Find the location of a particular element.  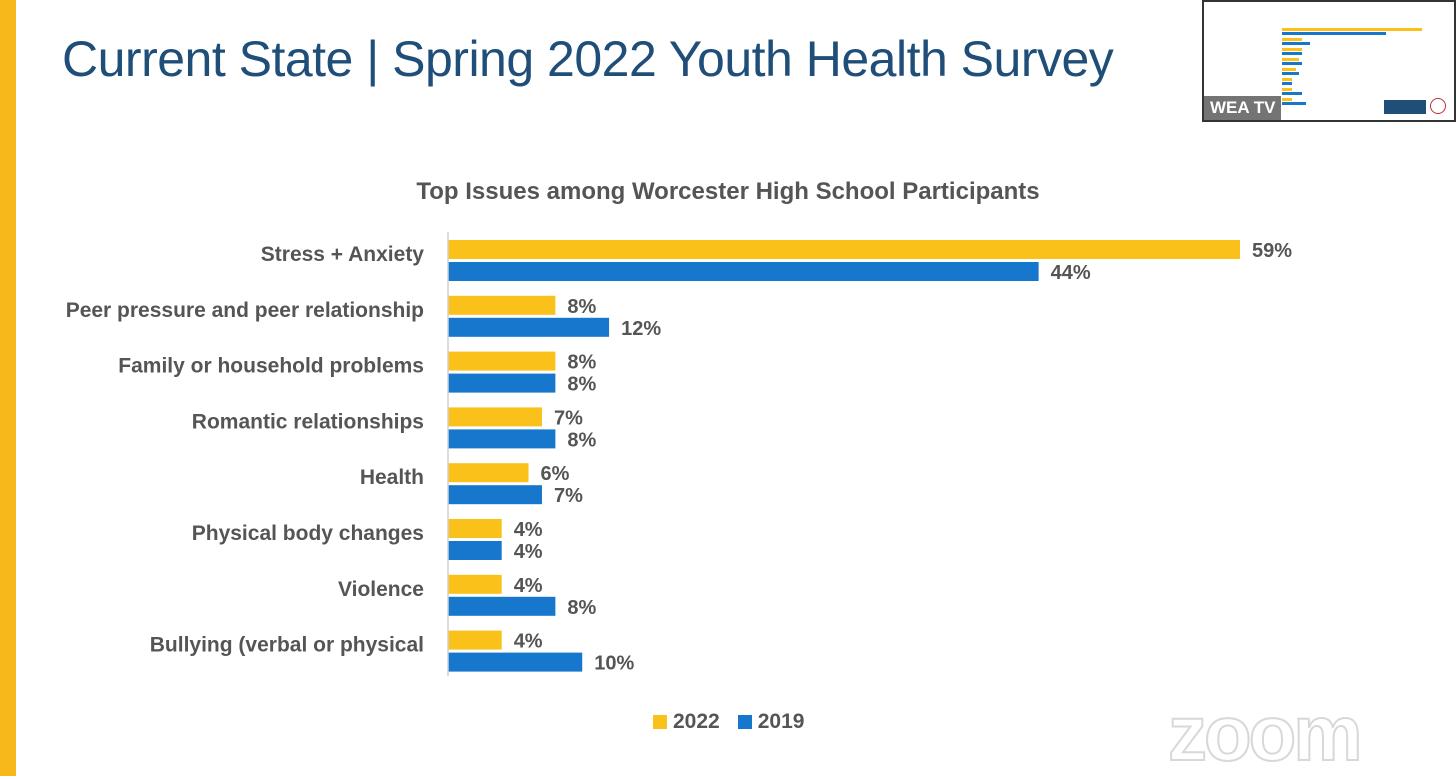

category-label: Family or household problems is located at coordinates (271, 366).